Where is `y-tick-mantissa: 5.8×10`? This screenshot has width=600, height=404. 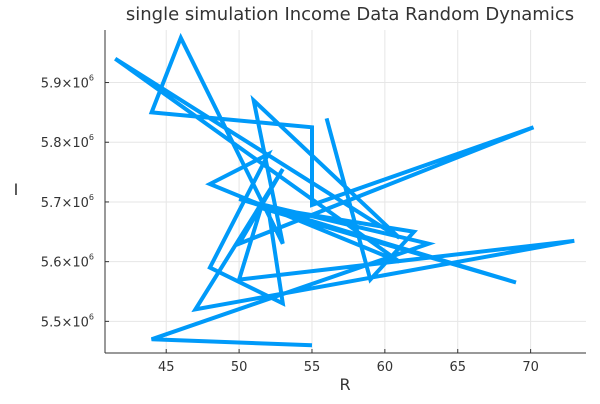 y-tick-mantissa: 5.8×10 is located at coordinates (65, 143).